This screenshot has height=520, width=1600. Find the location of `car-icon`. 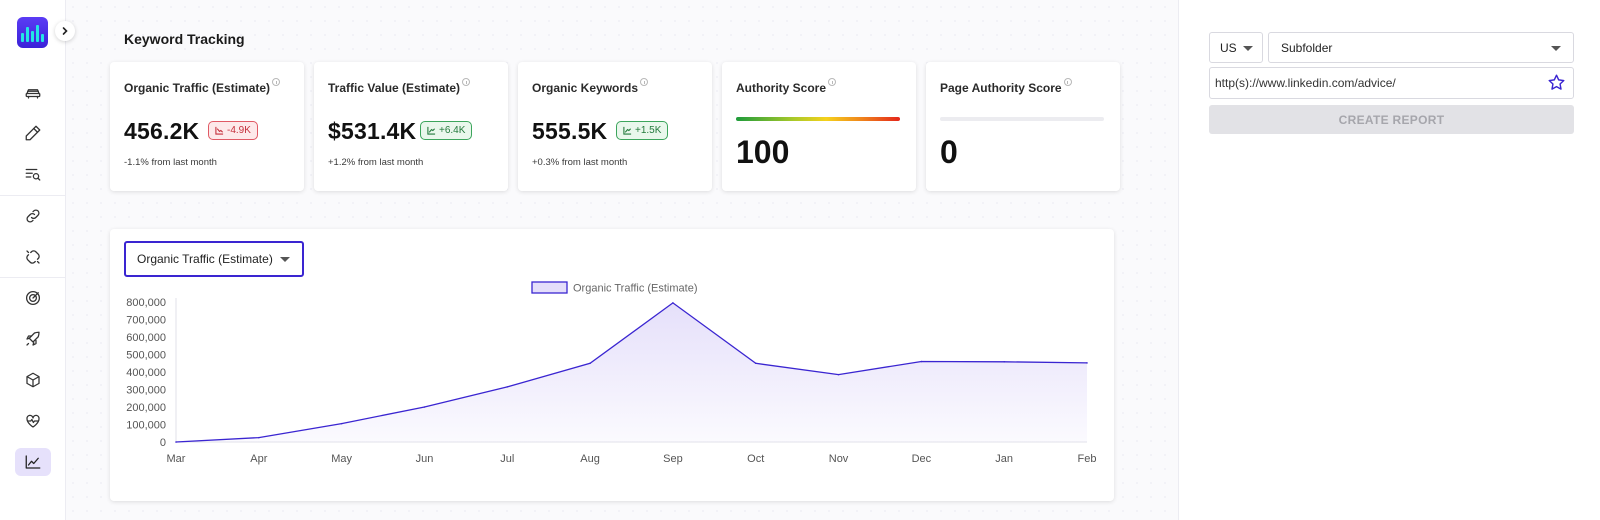

car-icon is located at coordinates (33, 94).